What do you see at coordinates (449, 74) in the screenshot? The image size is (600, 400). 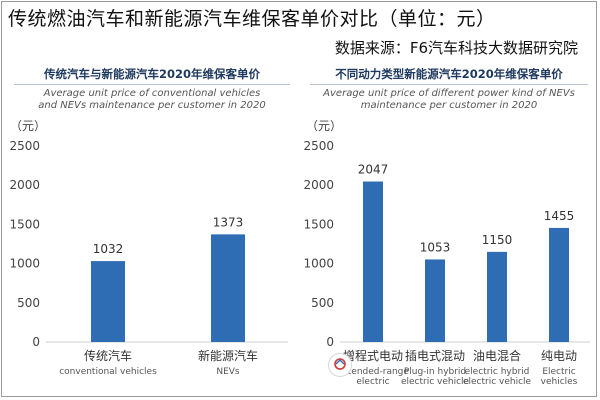 I see `chart-title: 不同动力类型新能源汽车2020年维保客单价` at bounding box center [449, 74].